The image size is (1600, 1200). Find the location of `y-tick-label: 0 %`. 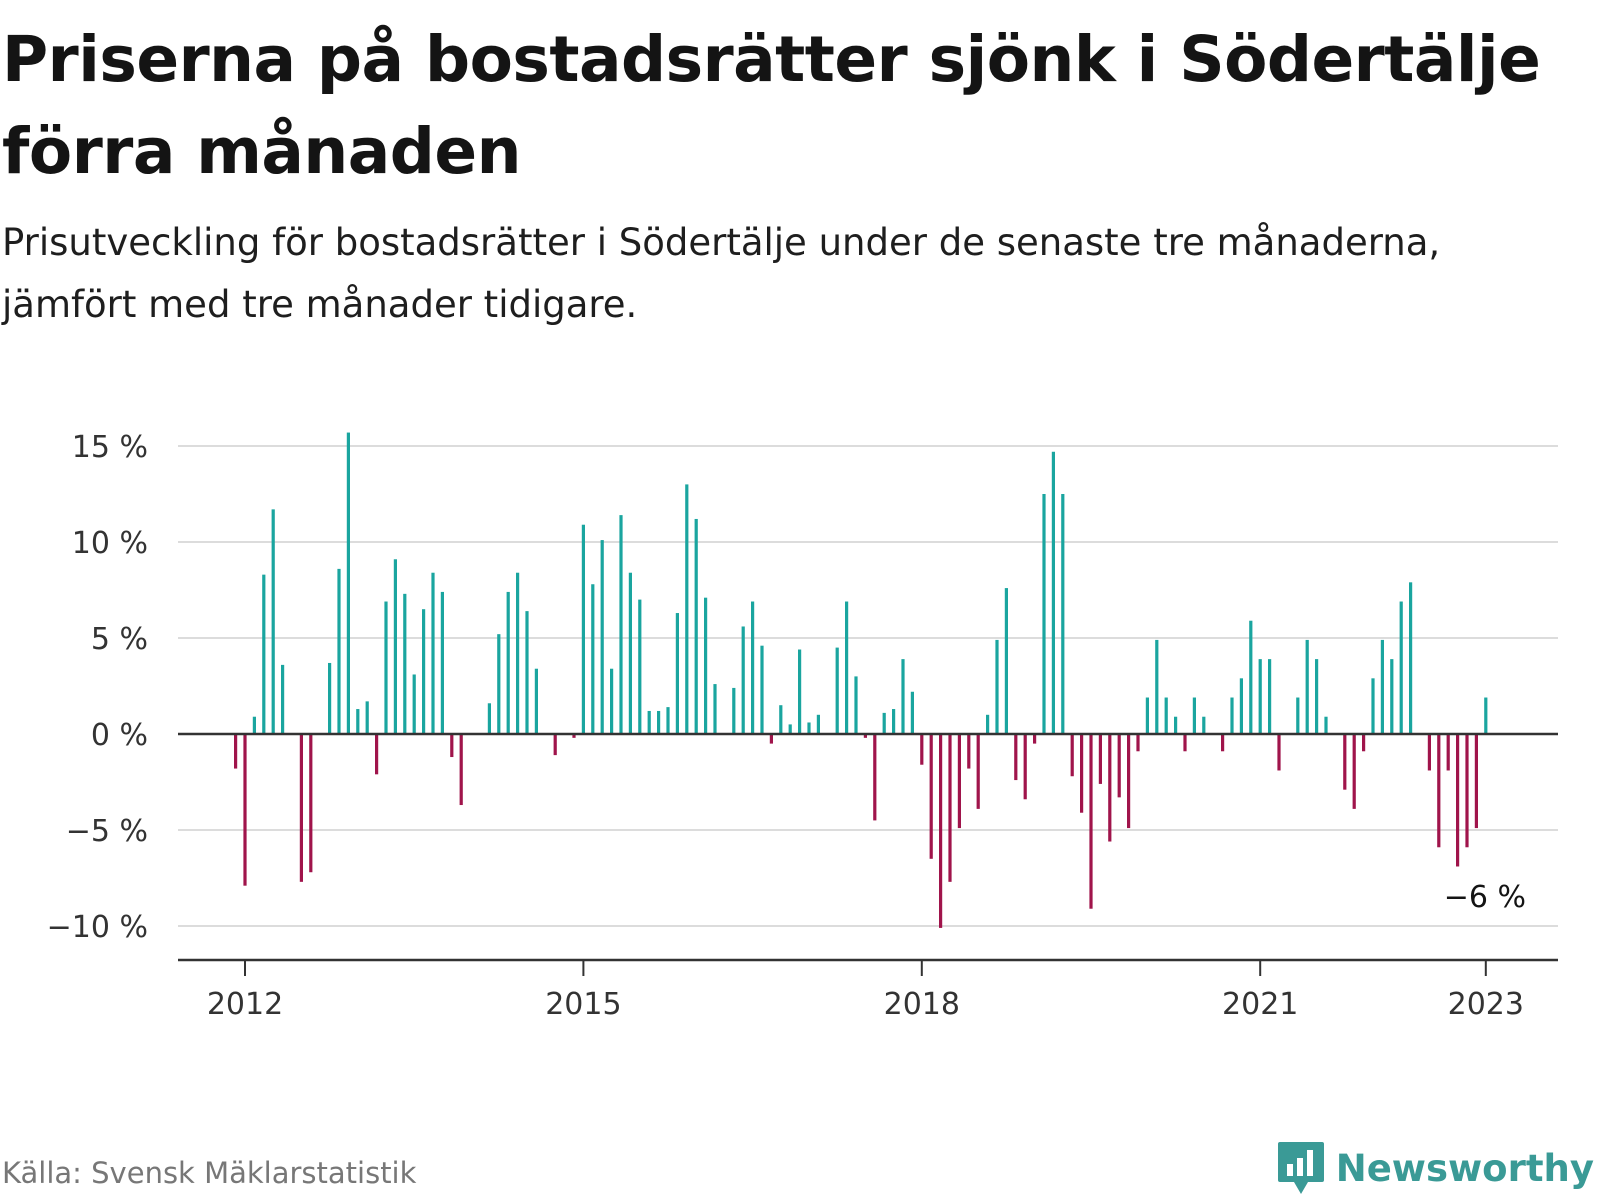

y-tick-label: 0 % is located at coordinates (119, 735).